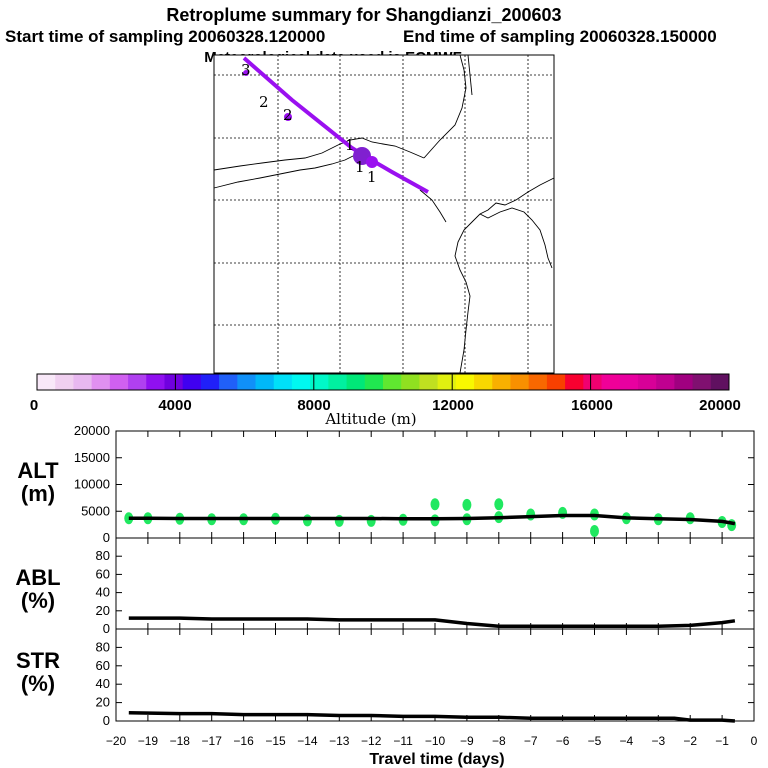 The image size is (768, 768). What do you see at coordinates (275, 741) in the screenshot?
I see `x-tick-label: −15` at bounding box center [275, 741].